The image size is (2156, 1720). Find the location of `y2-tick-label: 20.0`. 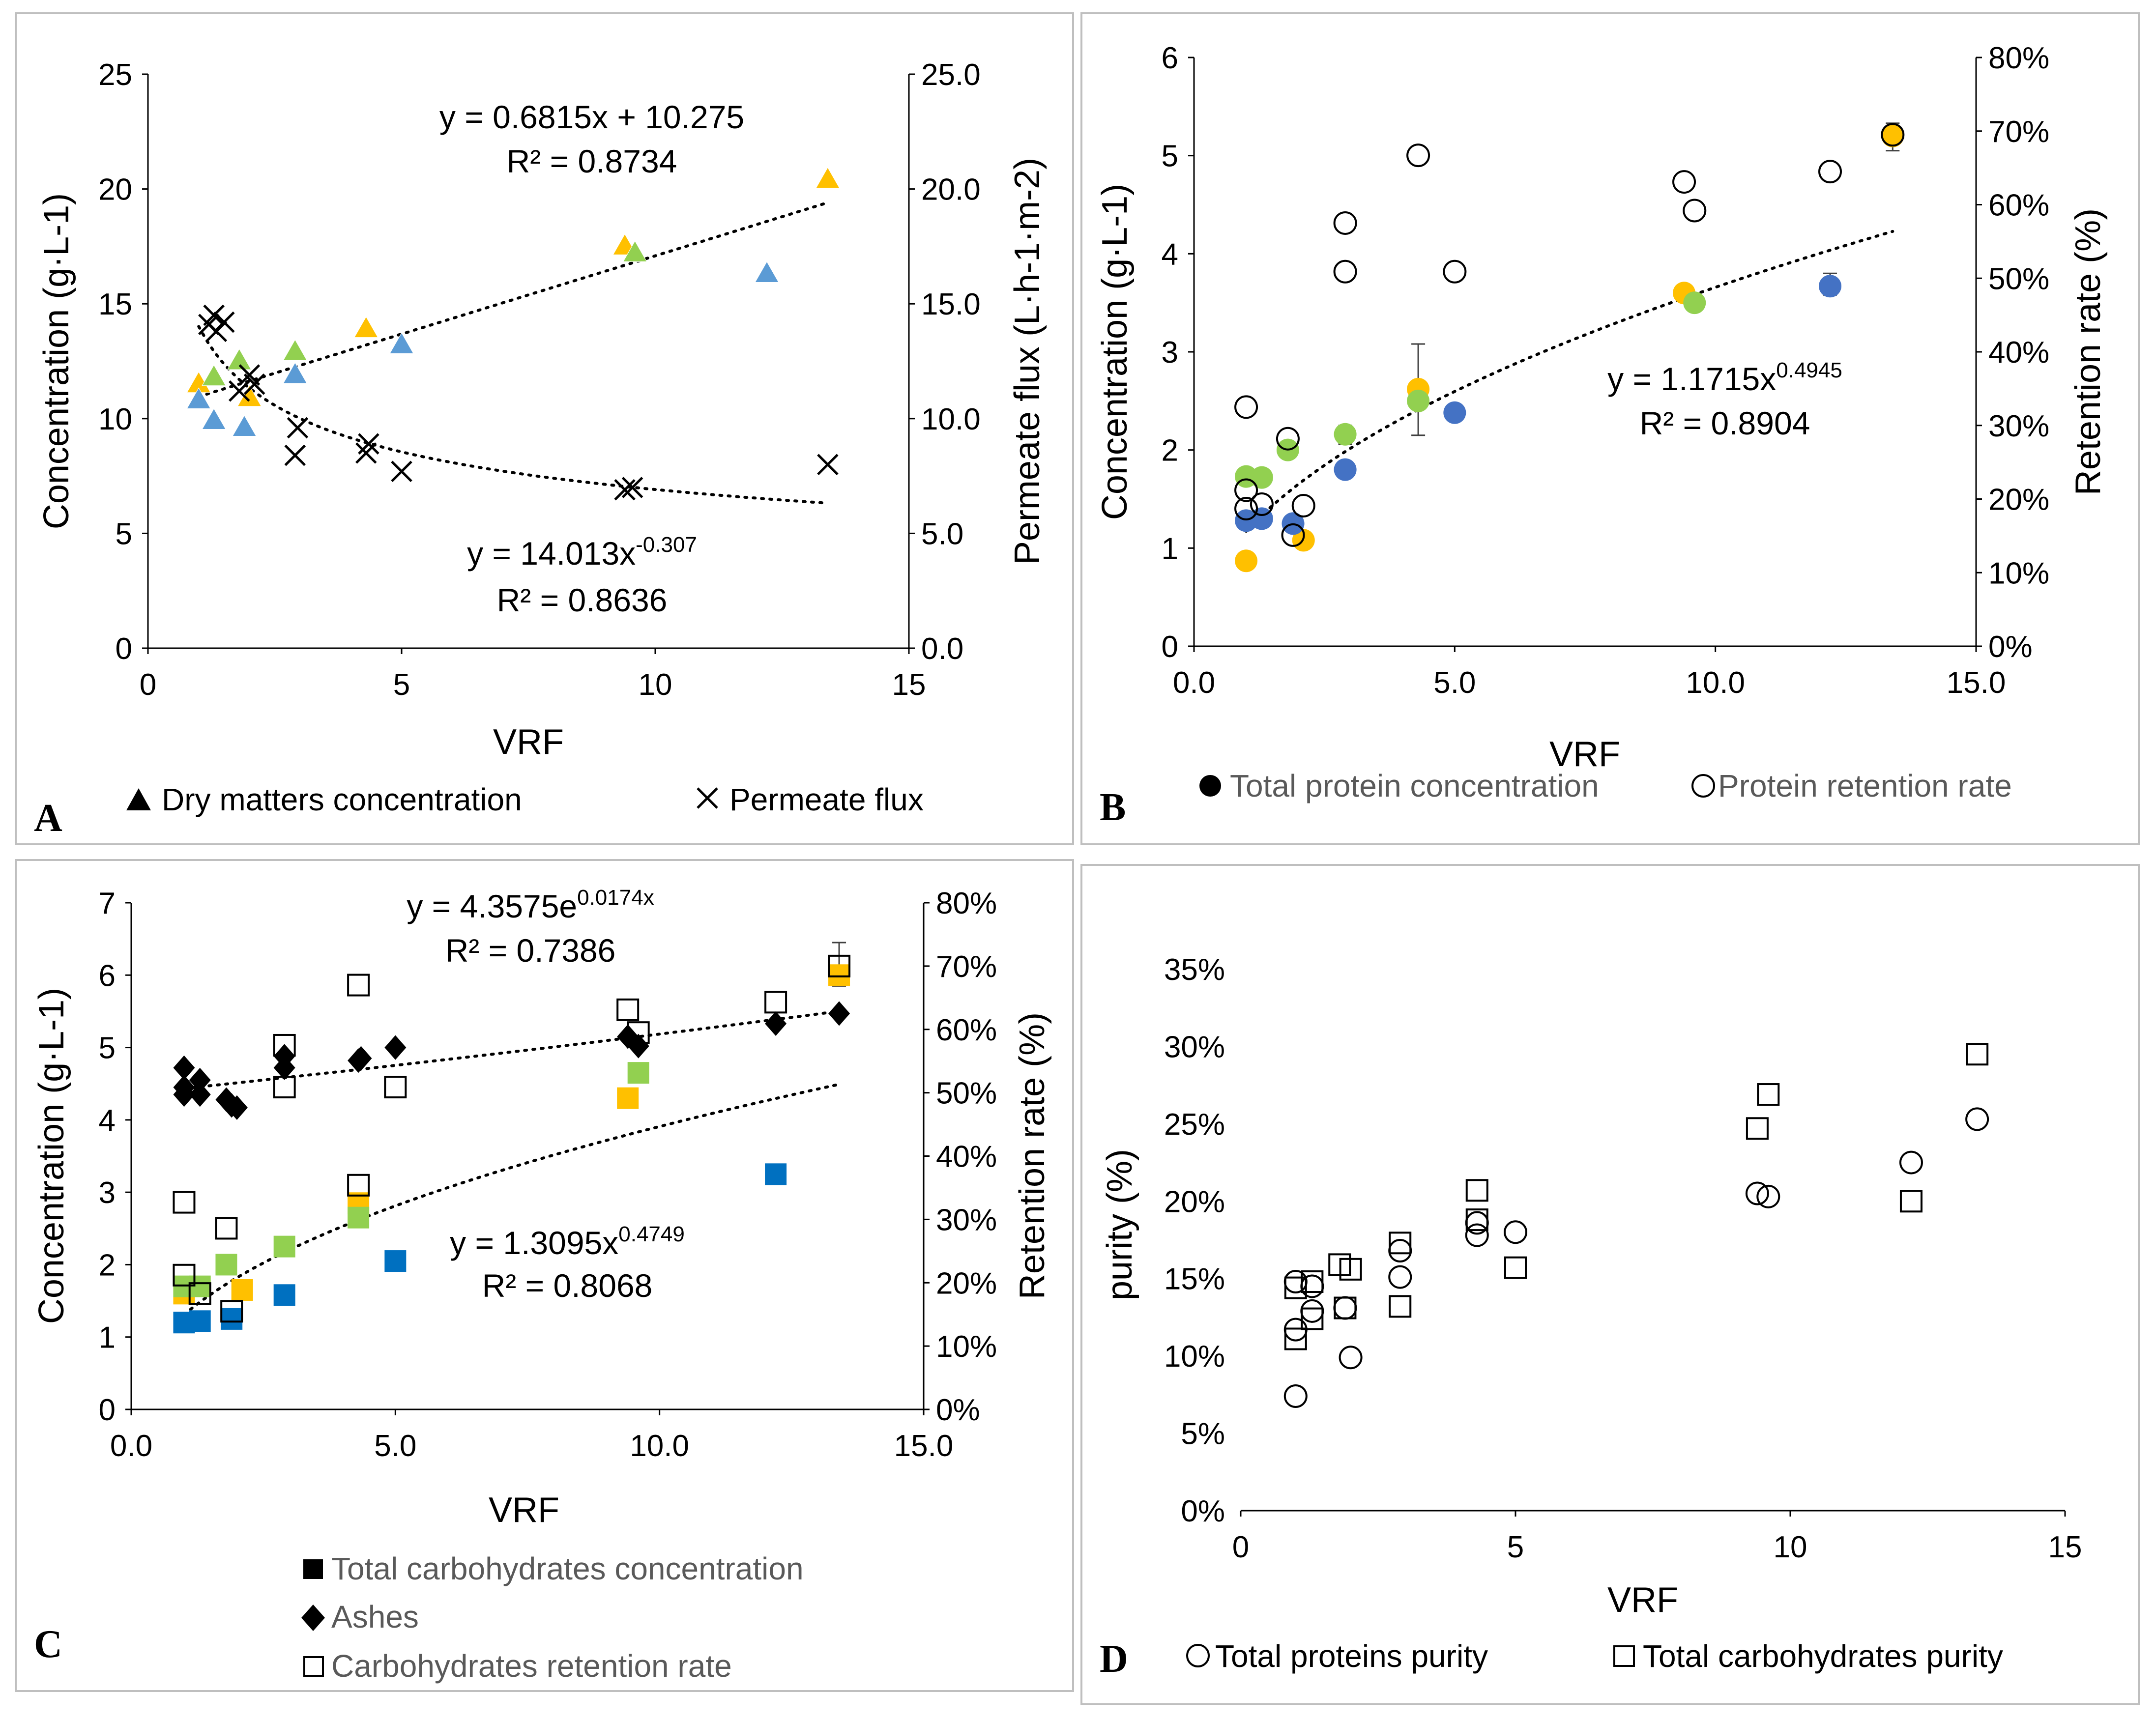

y2-tick-label: 20.0 is located at coordinates (951, 190).